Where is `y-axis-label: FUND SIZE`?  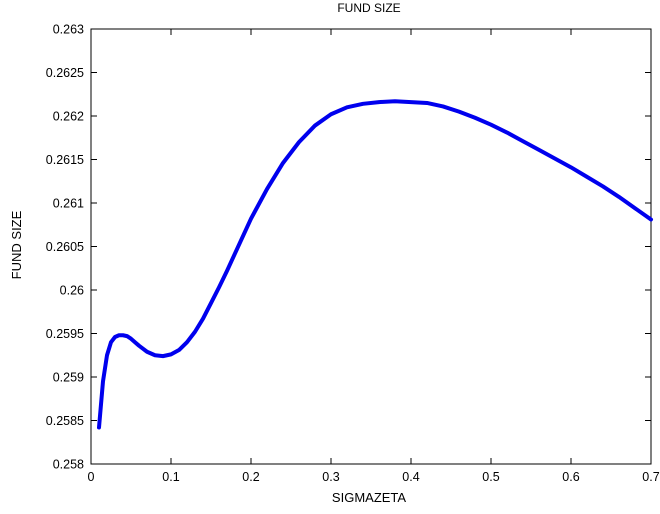
y-axis-label: FUND SIZE is located at coordinates (16, 244).